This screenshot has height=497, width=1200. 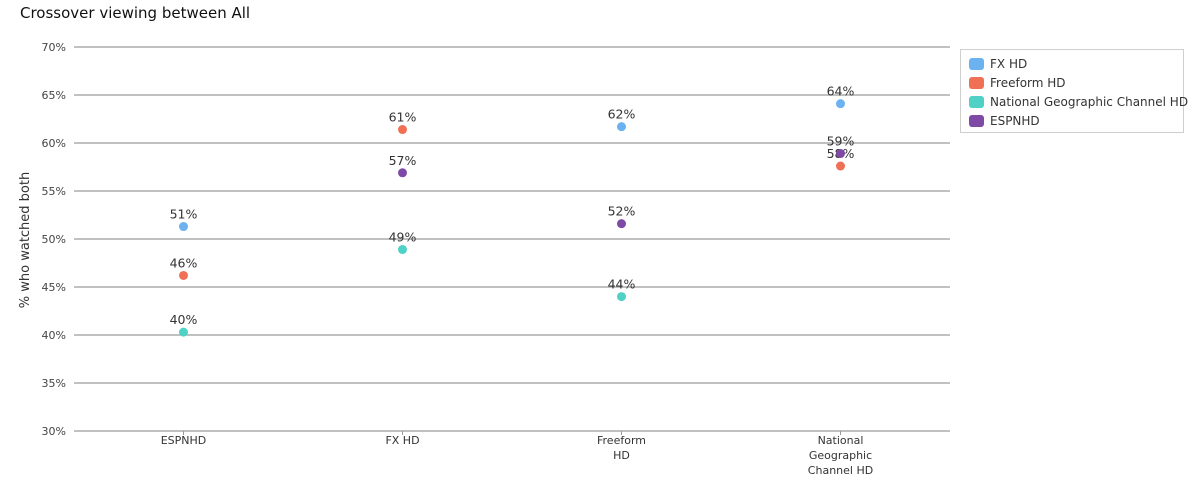 What do you see at coordinates (841, 141) in the screenshot?
I see `data-label: 59%` at bounding box center [841, 141].